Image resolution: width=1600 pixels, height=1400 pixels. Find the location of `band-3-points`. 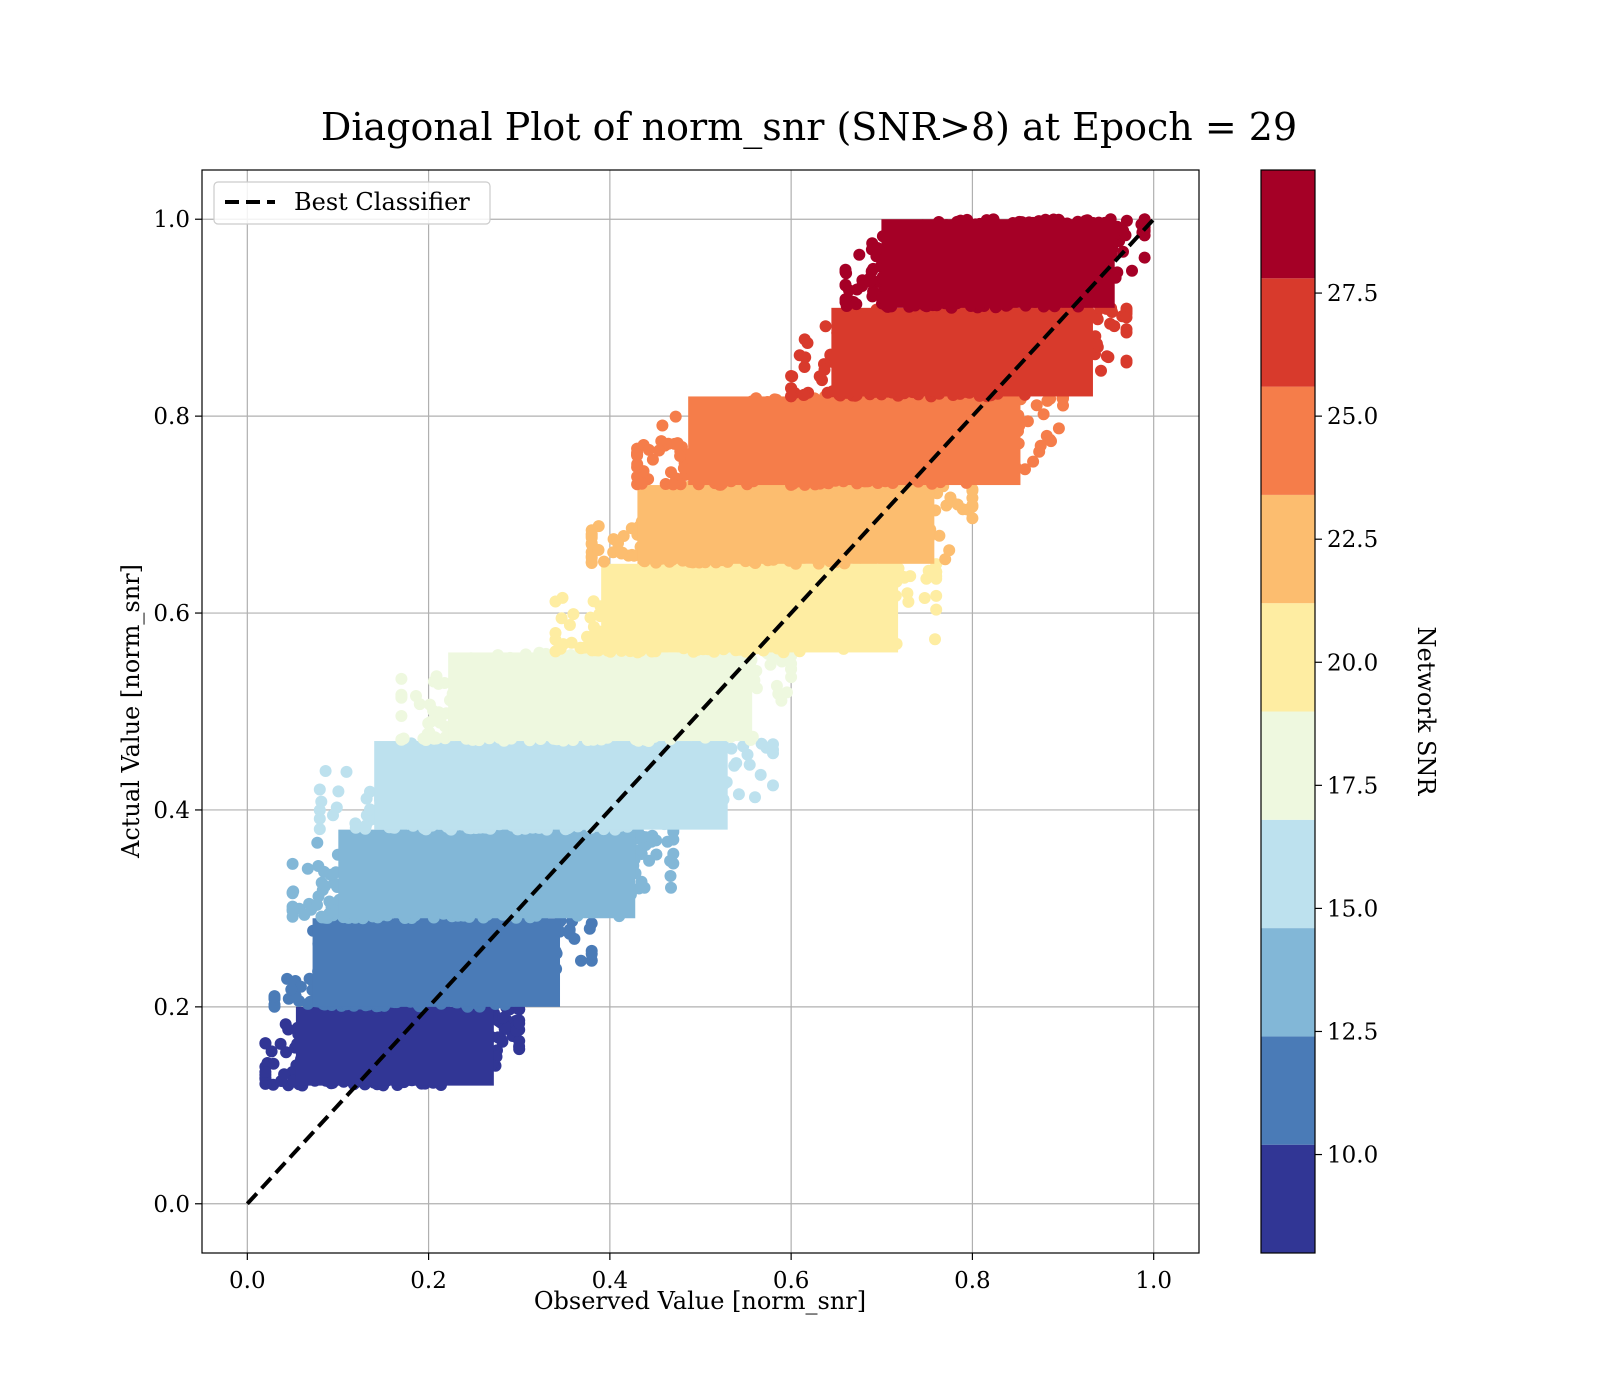

band-3-points is located at coordinates (546, 785).